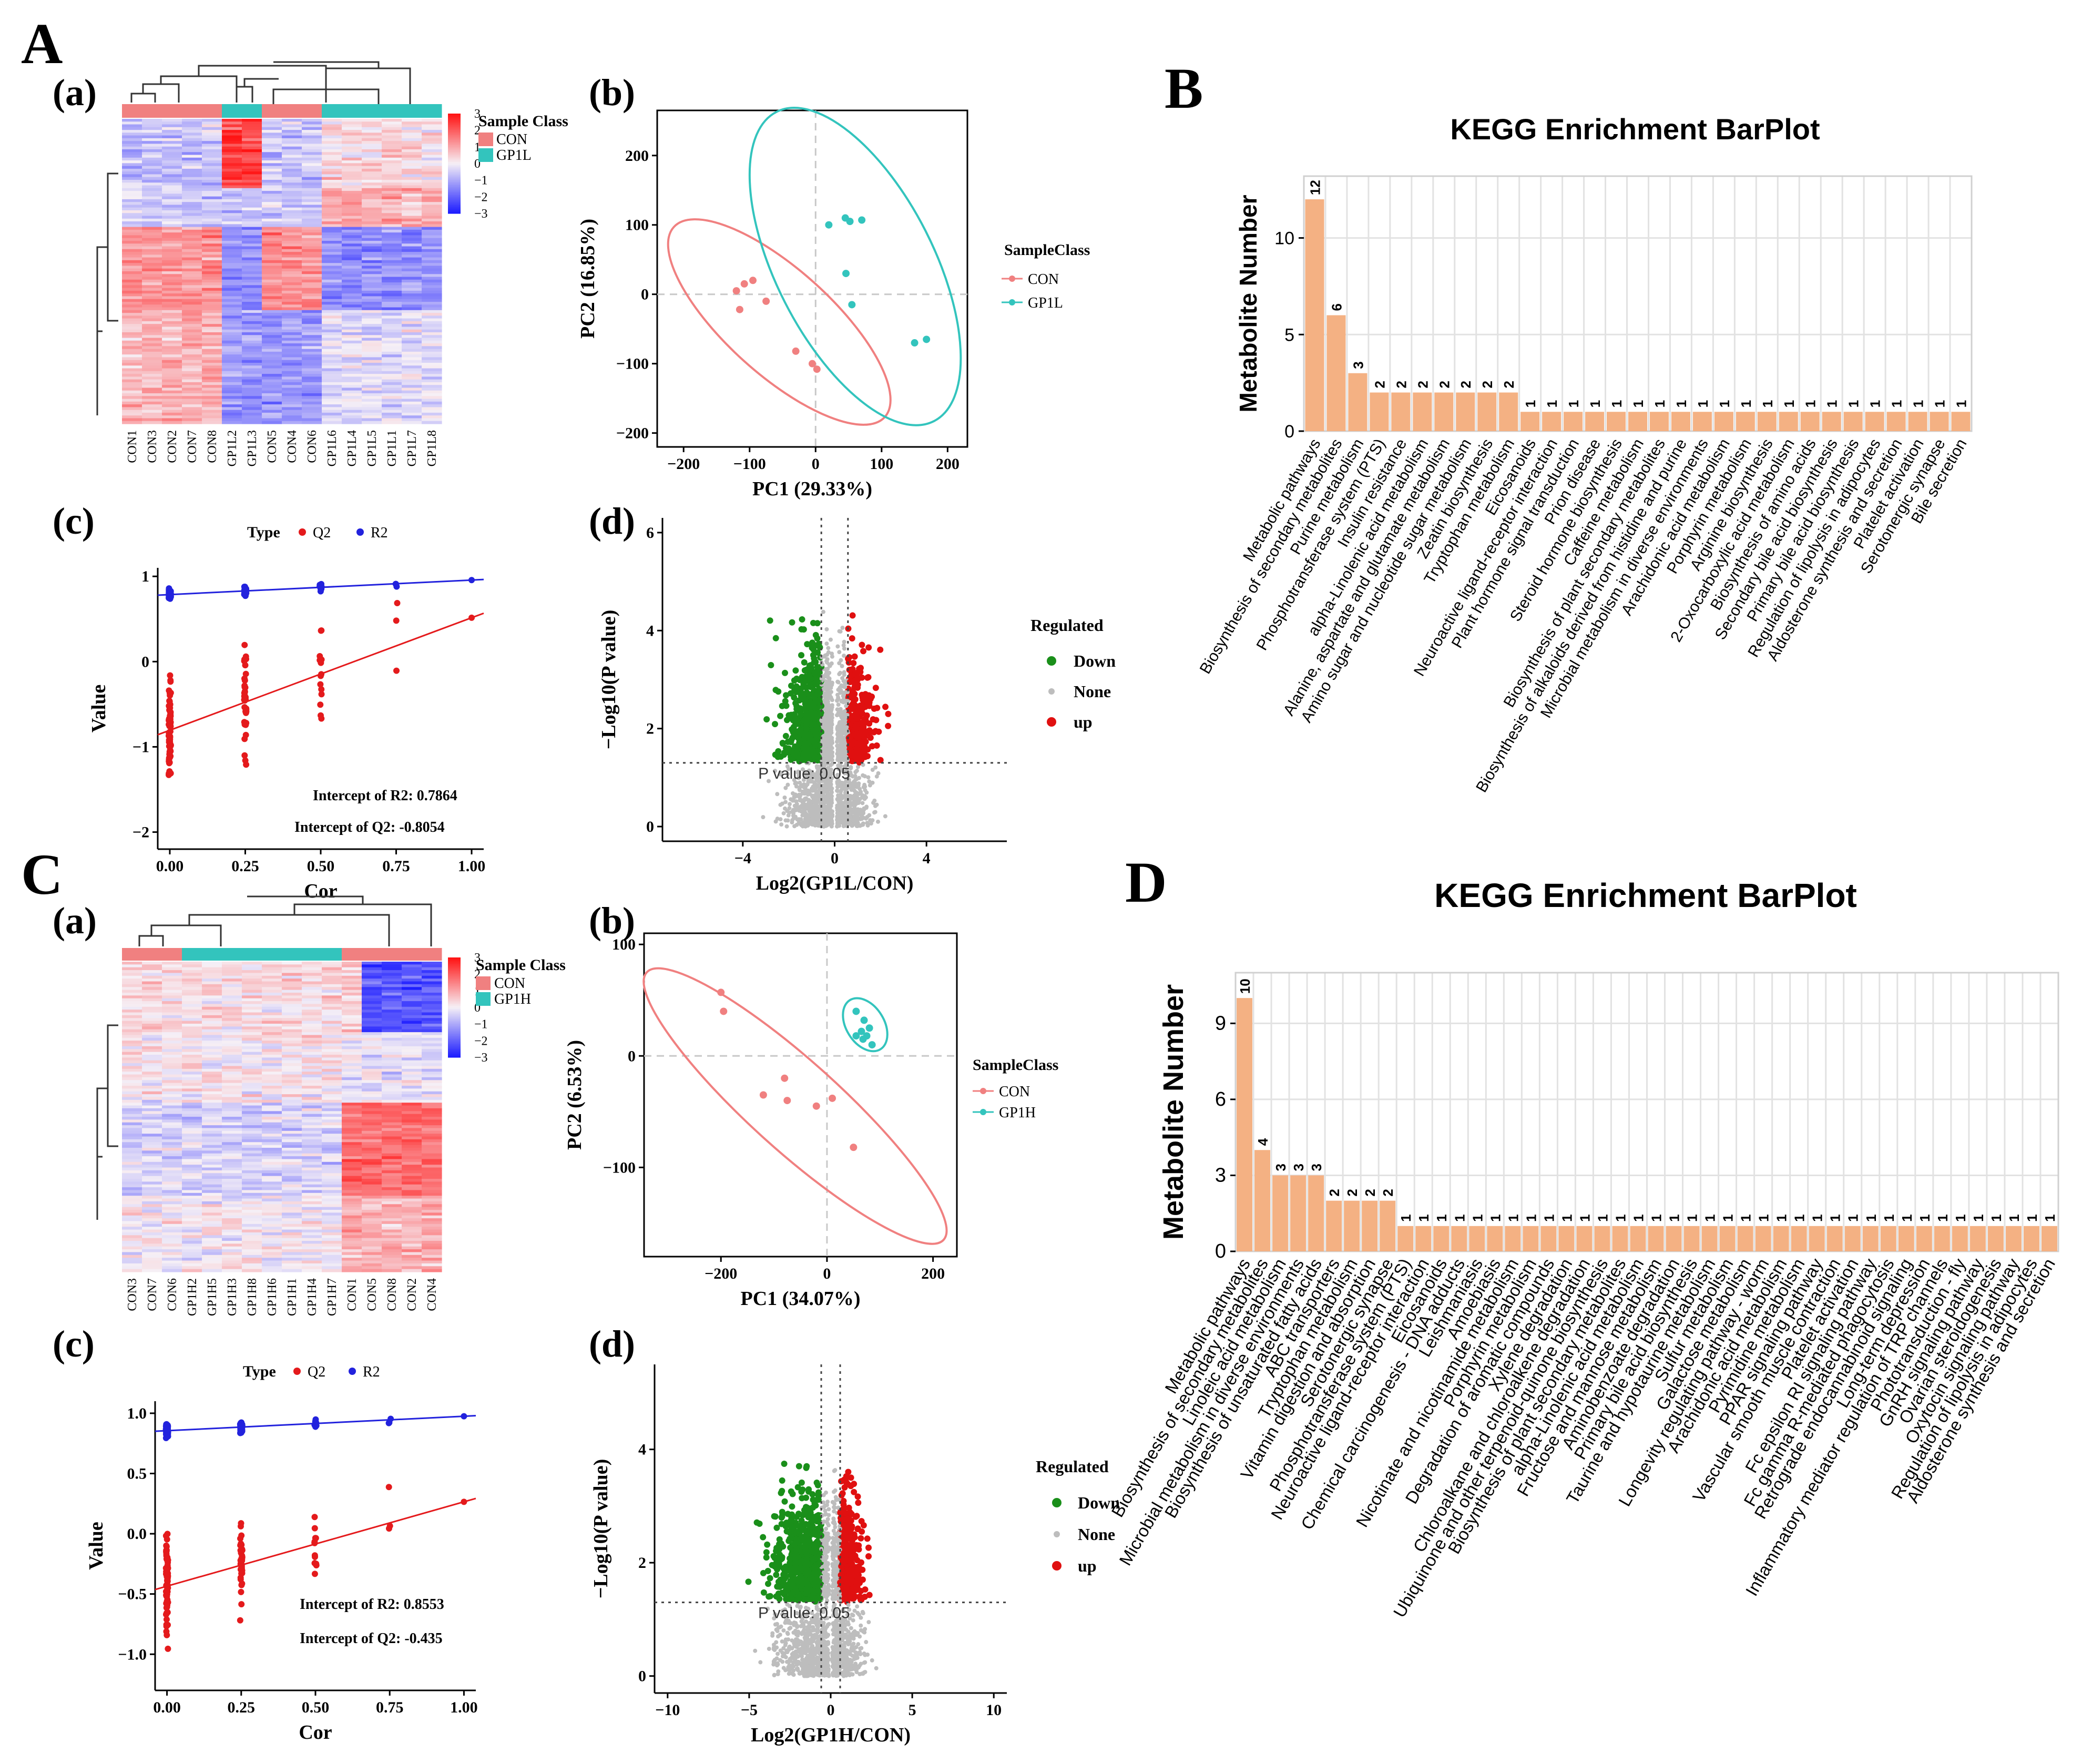 The width and height of the screenshot is (2082, 1764). I want to click on kegg-bar, so click(1617, 421).